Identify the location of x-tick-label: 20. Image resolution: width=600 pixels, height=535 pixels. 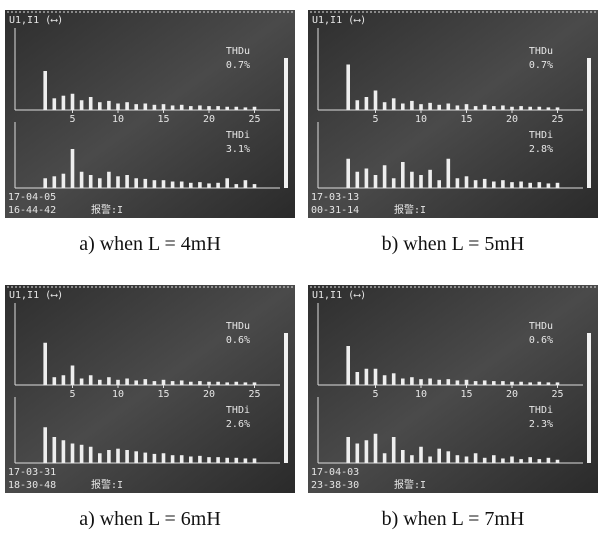
(209, 394).